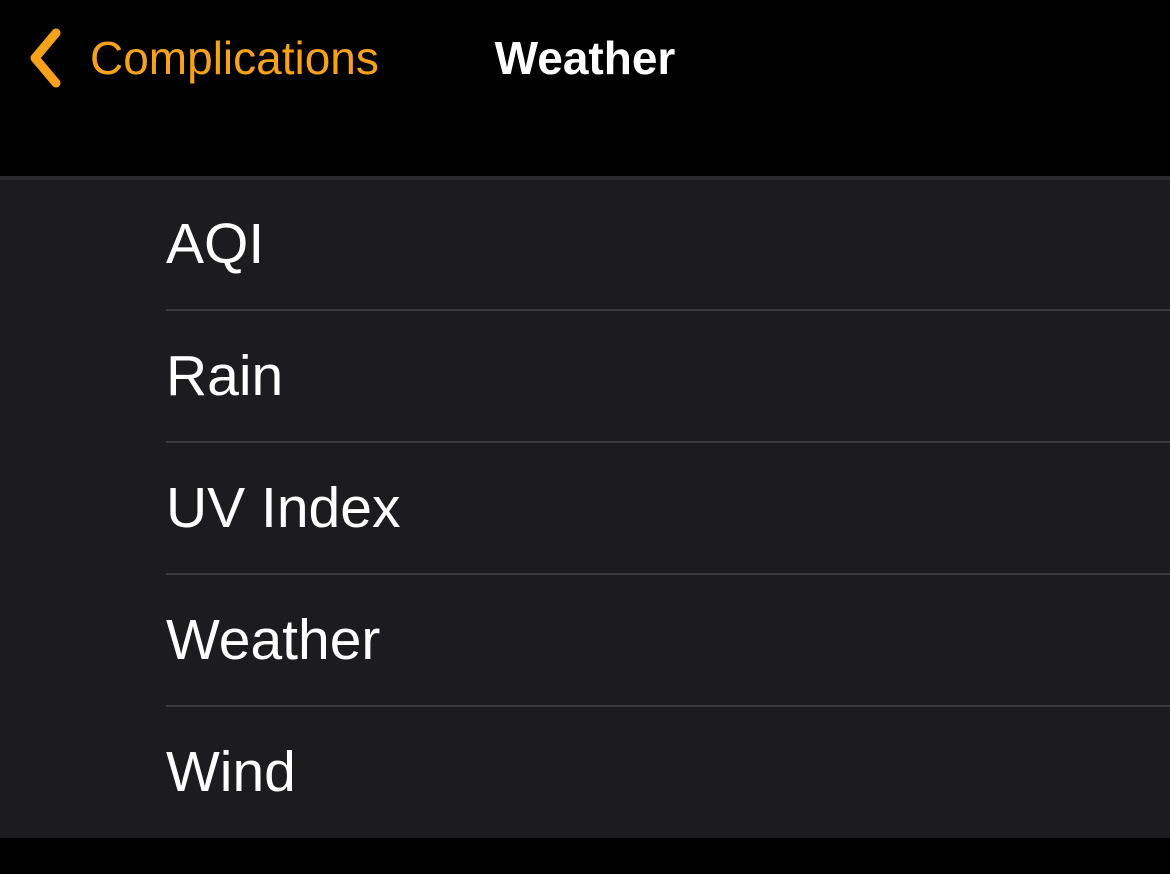  I want to click on back-button: Complications, so click(203, 58).